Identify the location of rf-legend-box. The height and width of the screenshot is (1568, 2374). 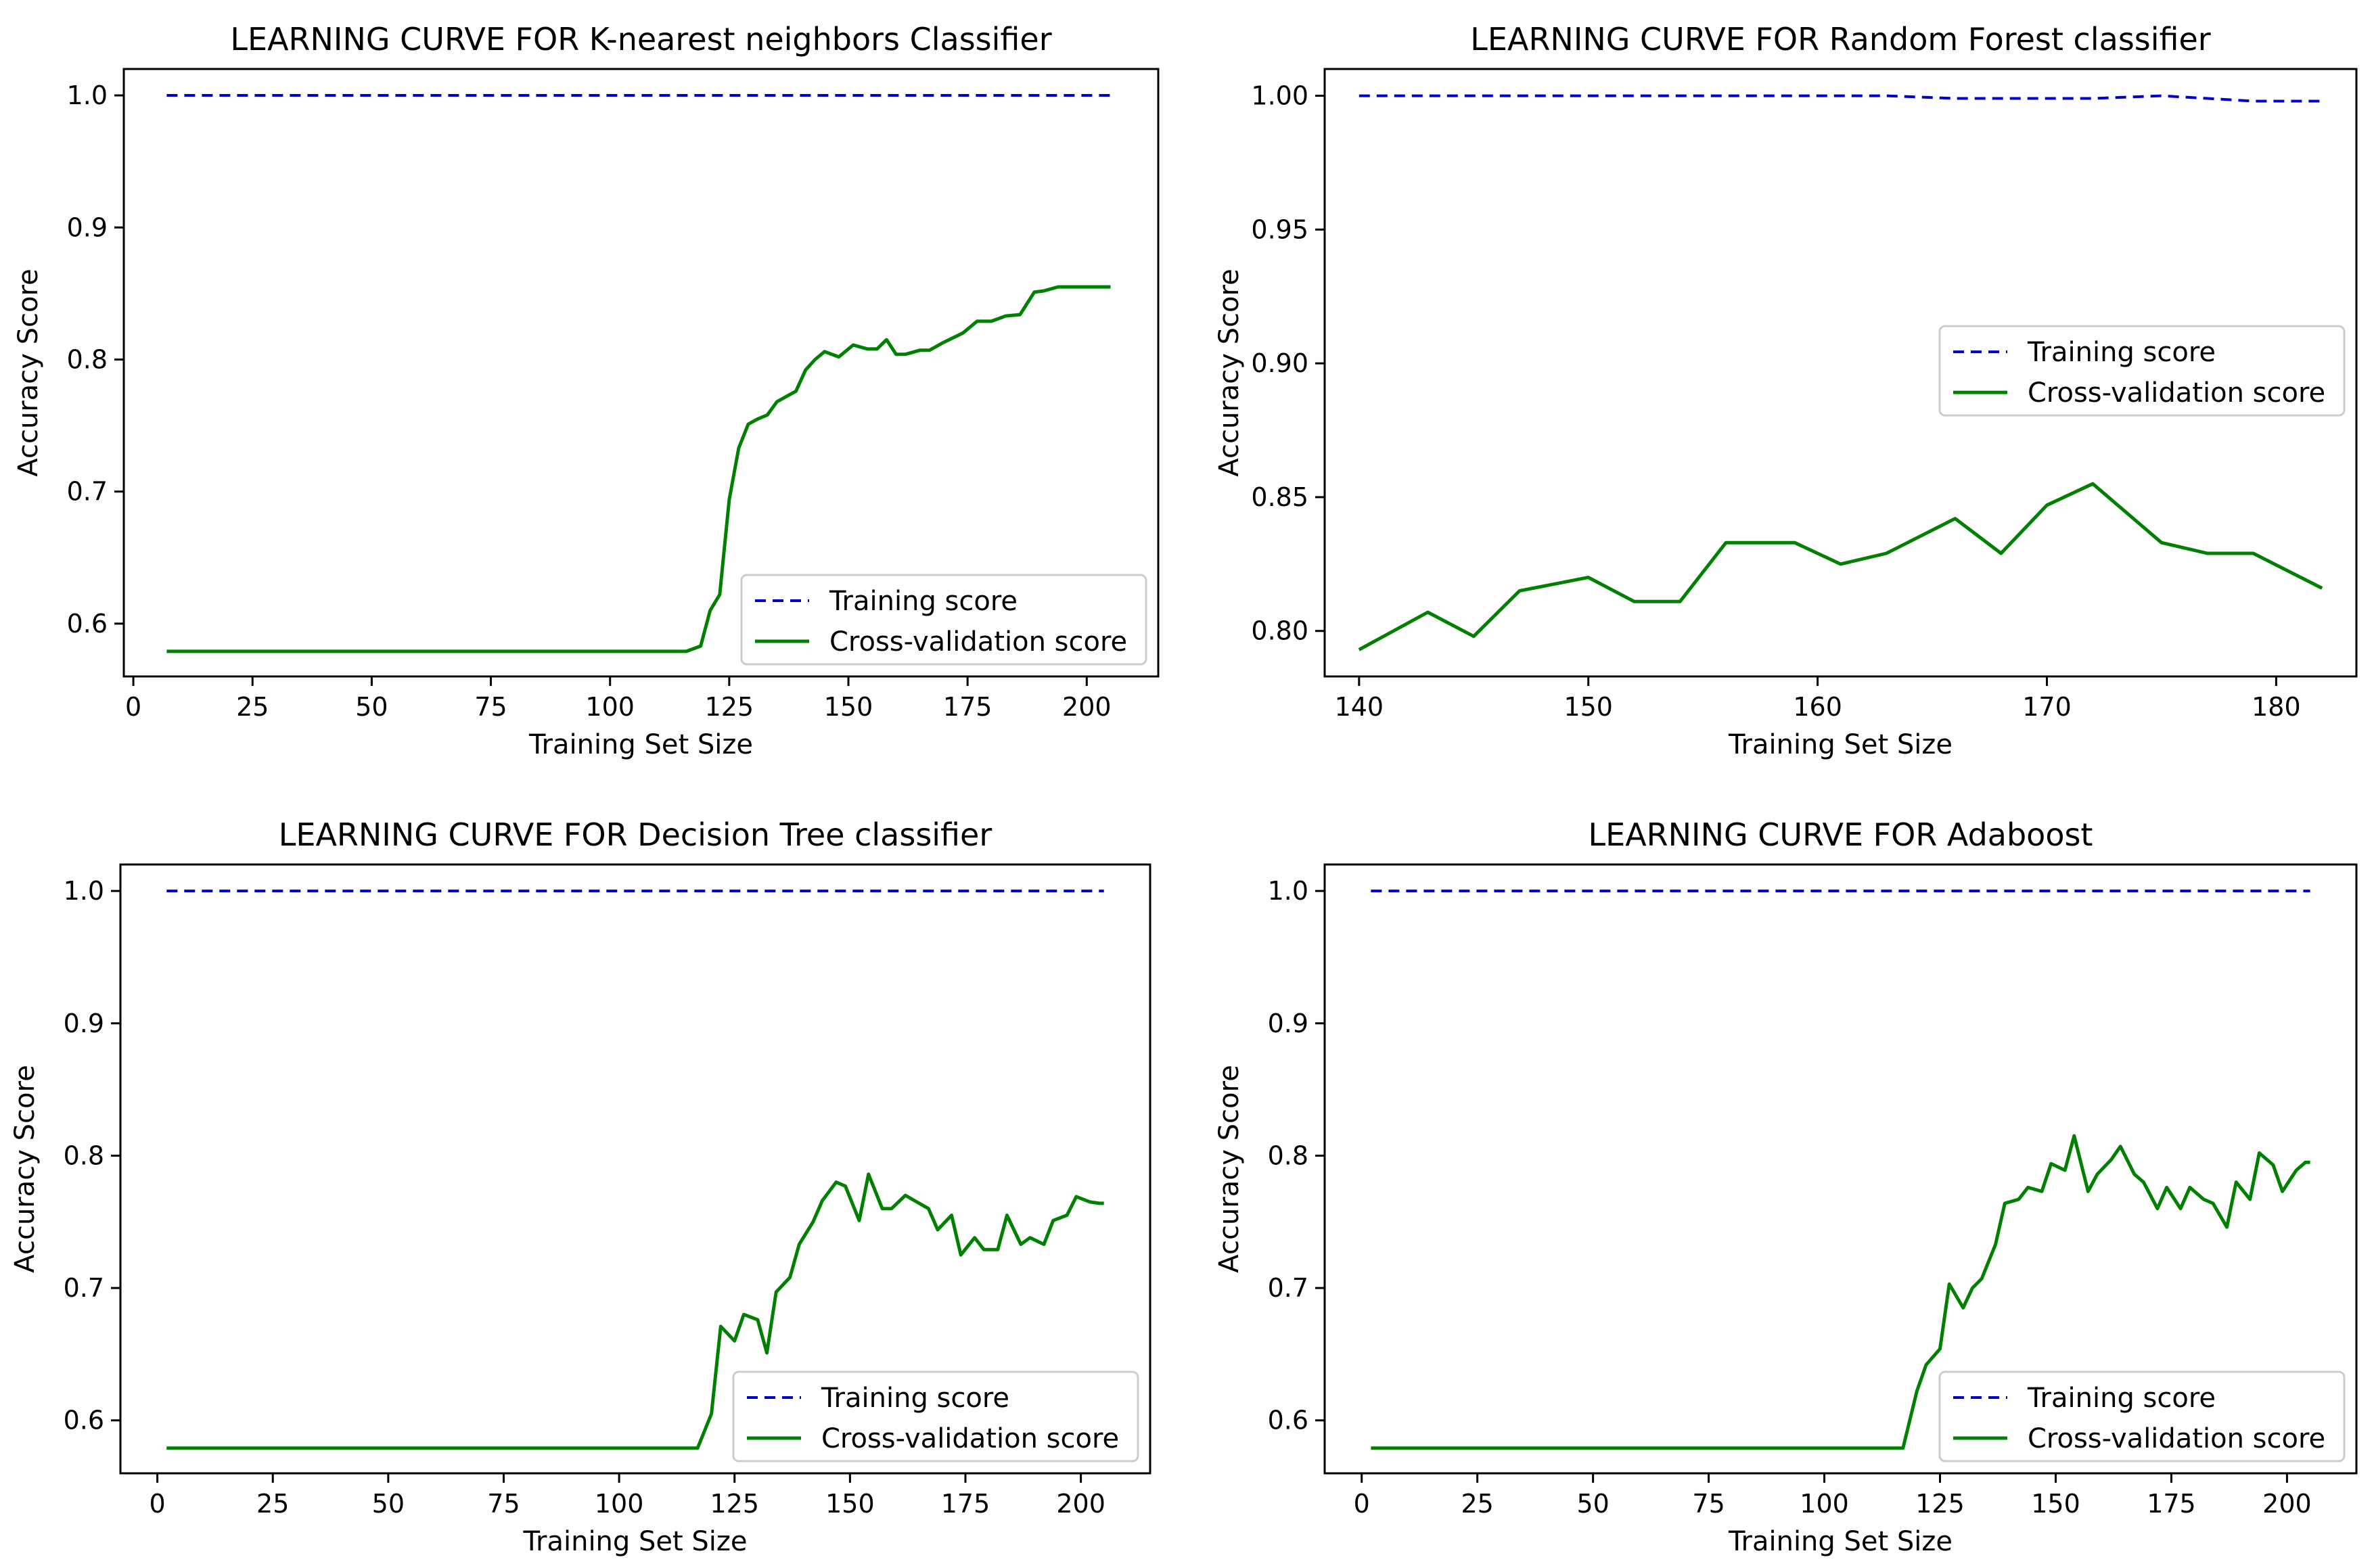
(2142, 371).